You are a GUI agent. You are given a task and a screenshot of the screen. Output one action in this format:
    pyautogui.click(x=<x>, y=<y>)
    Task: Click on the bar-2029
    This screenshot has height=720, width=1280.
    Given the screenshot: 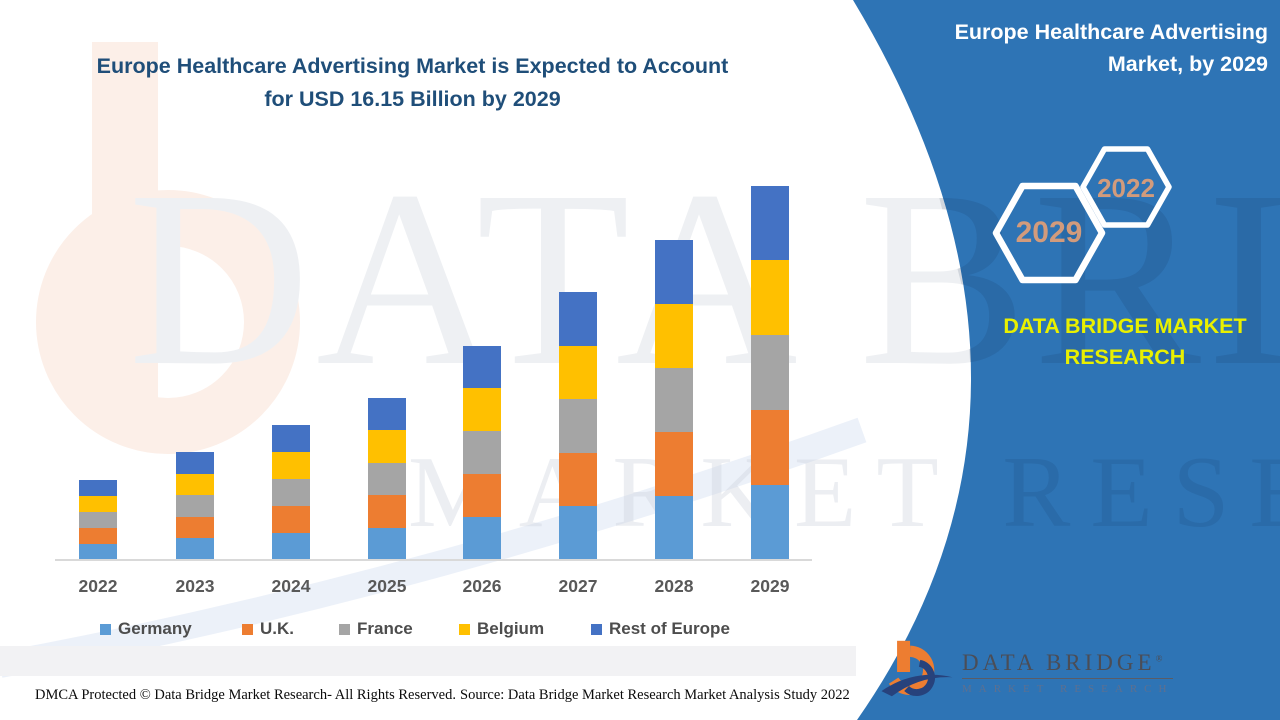 What is the action you would take?
    pyautogui.click(x=770, y=372)
    